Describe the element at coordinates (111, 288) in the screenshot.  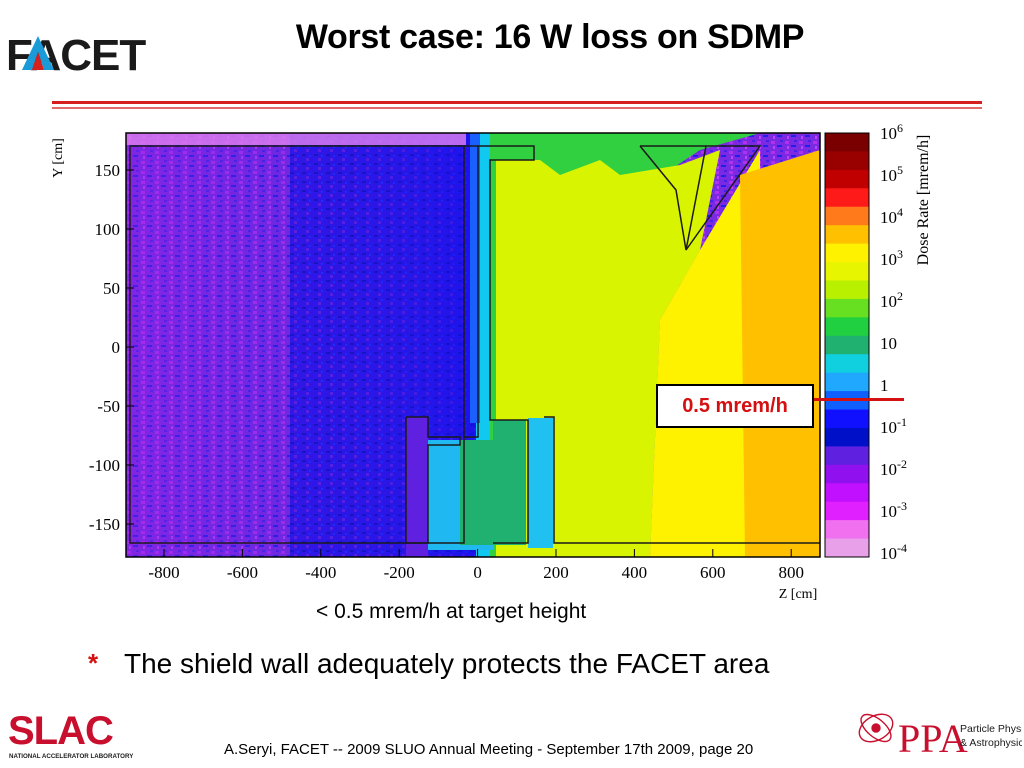
I see `y-tick-label: 50` at that location.